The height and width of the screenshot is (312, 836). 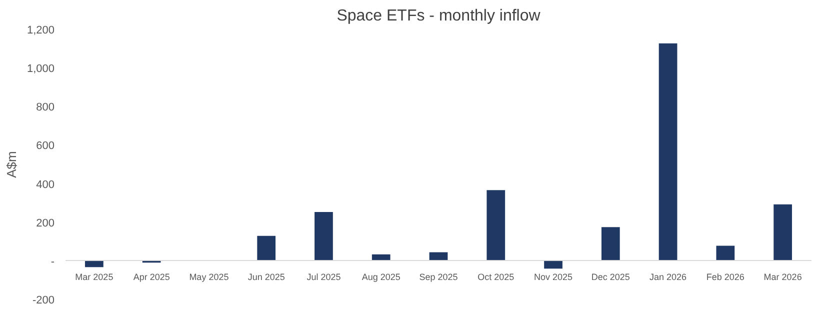 What do you see at coordinates (151, 277) in the screenshot?
I see `x-tick-label: Apr 2025` at bounding box center [151, 277].